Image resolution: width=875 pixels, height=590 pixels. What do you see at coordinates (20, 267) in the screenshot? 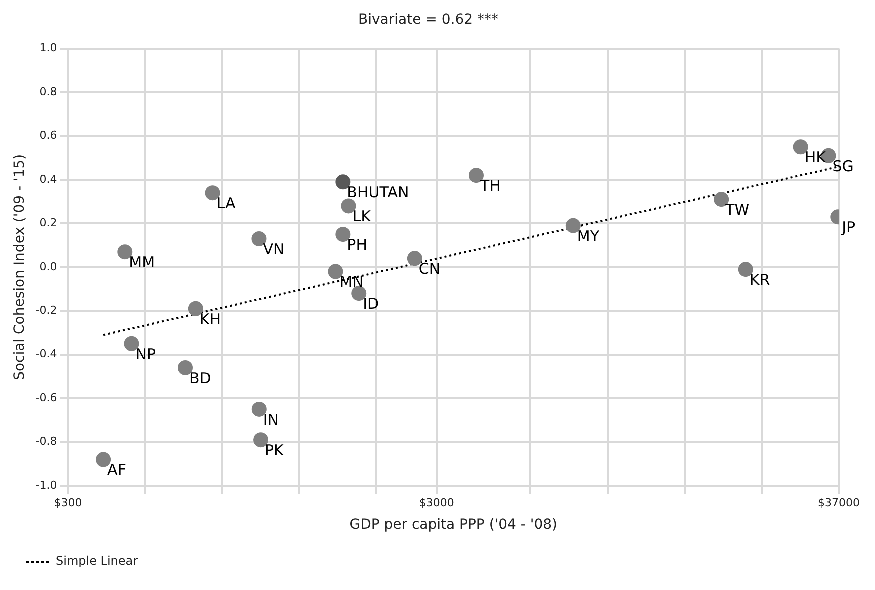
I see `y-axis-title: Social Cohesion Index ('09 - '15)` at bounding box center [20, 267].